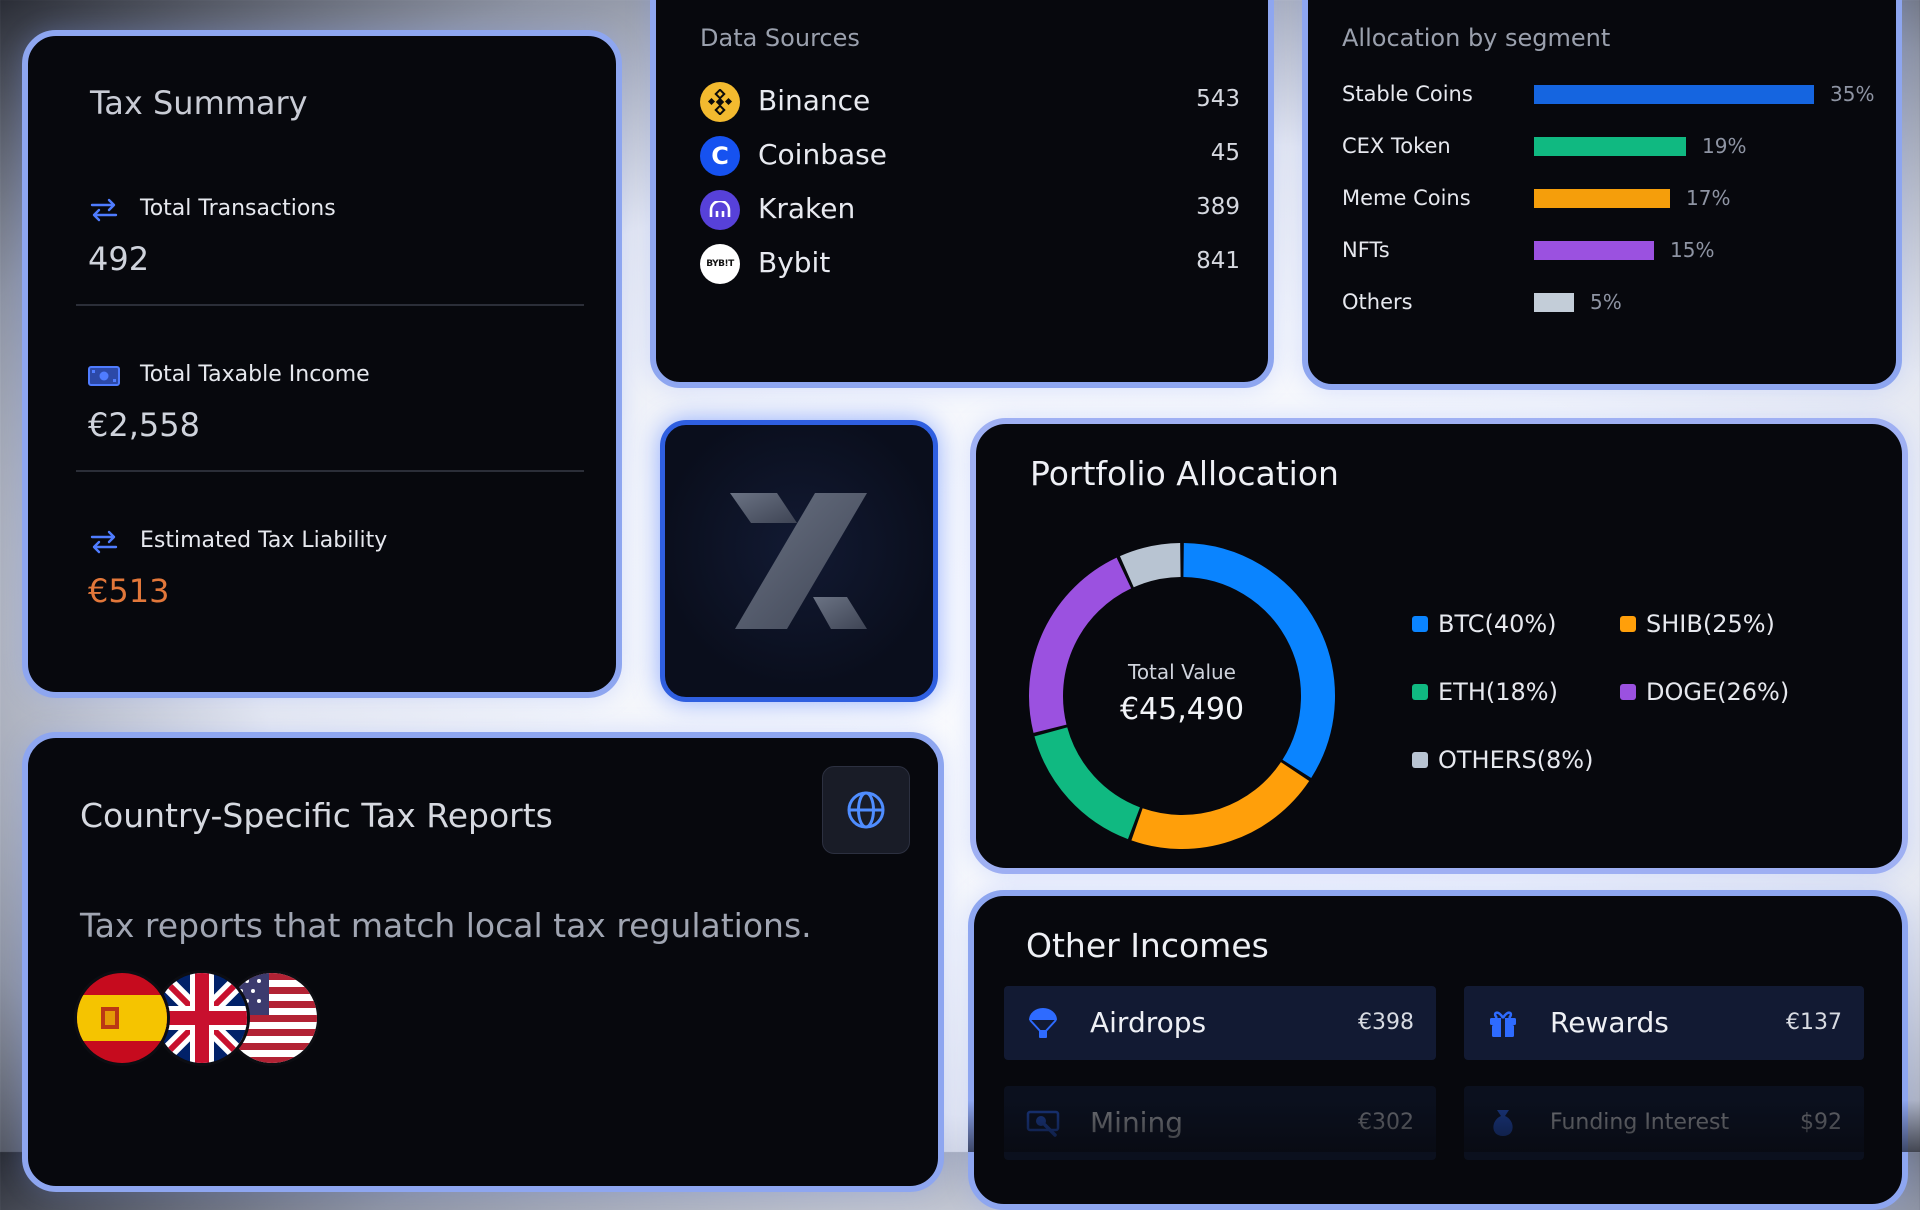 Image resolution: width=1920 pixels, height=1210 pixels. Describe the element at coordinates (1386, 1122) in the screenshot. I see `income-amount: €302` at that location.